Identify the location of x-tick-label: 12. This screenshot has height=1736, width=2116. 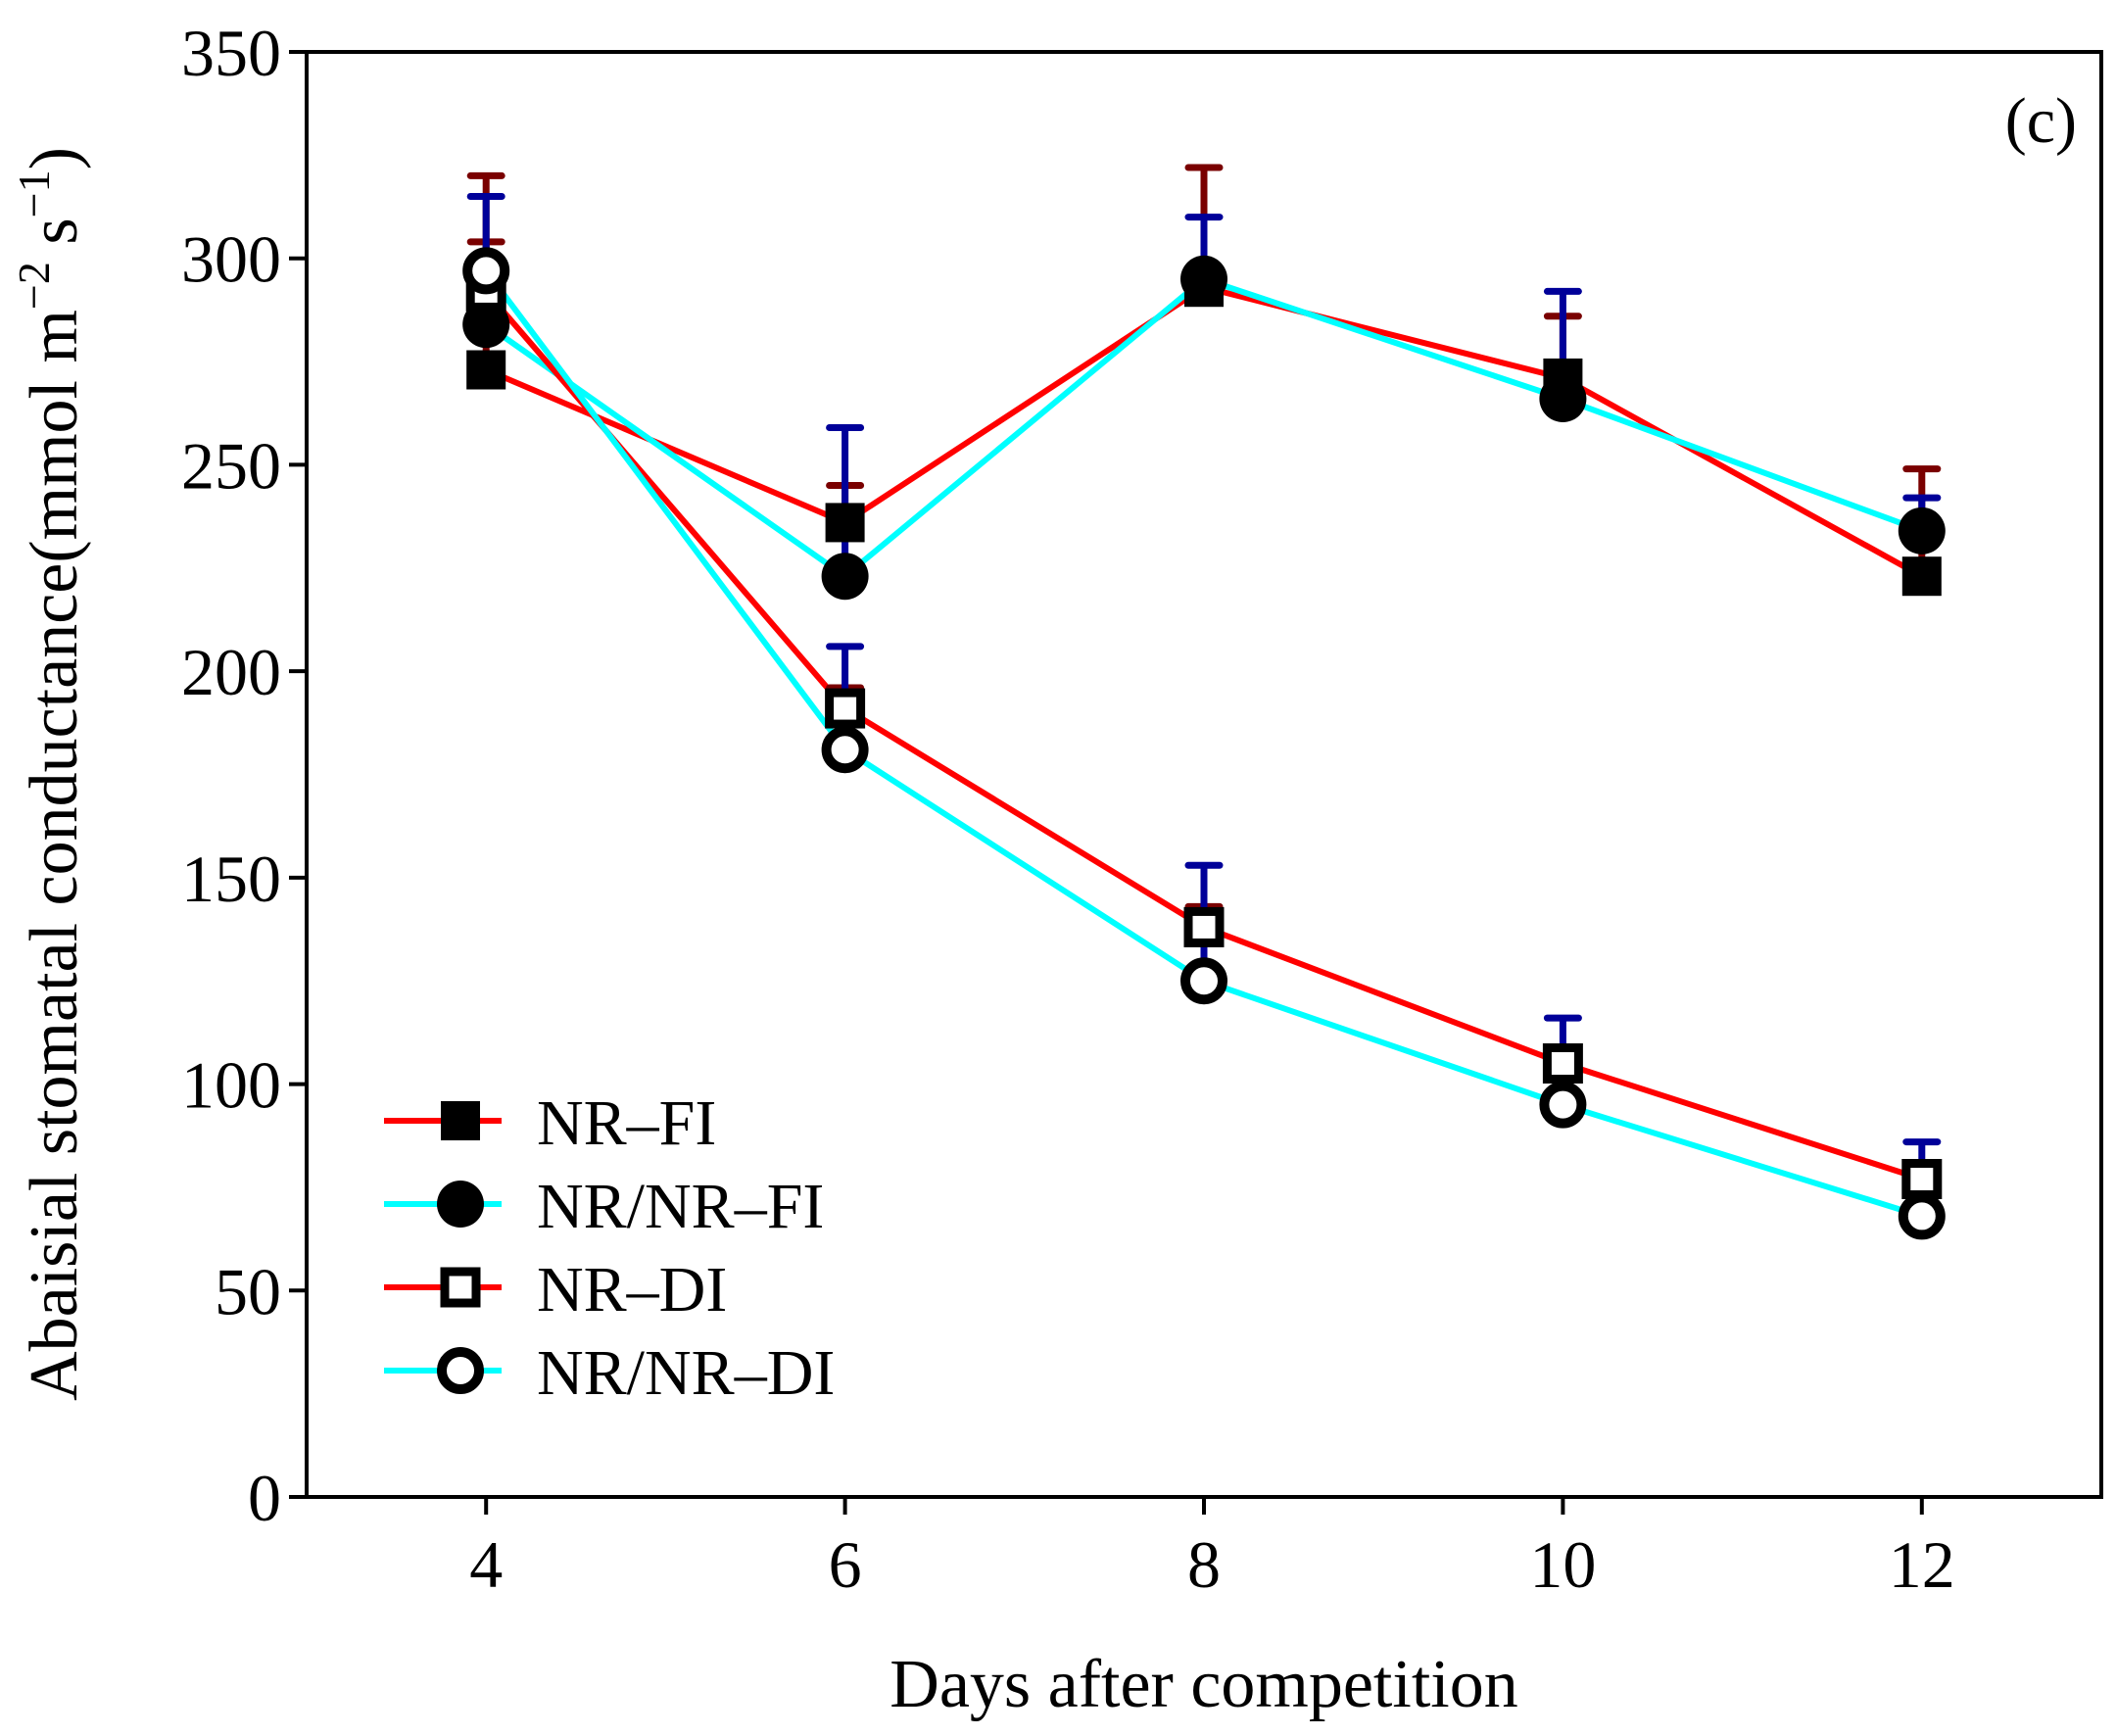
(1922, 1564).